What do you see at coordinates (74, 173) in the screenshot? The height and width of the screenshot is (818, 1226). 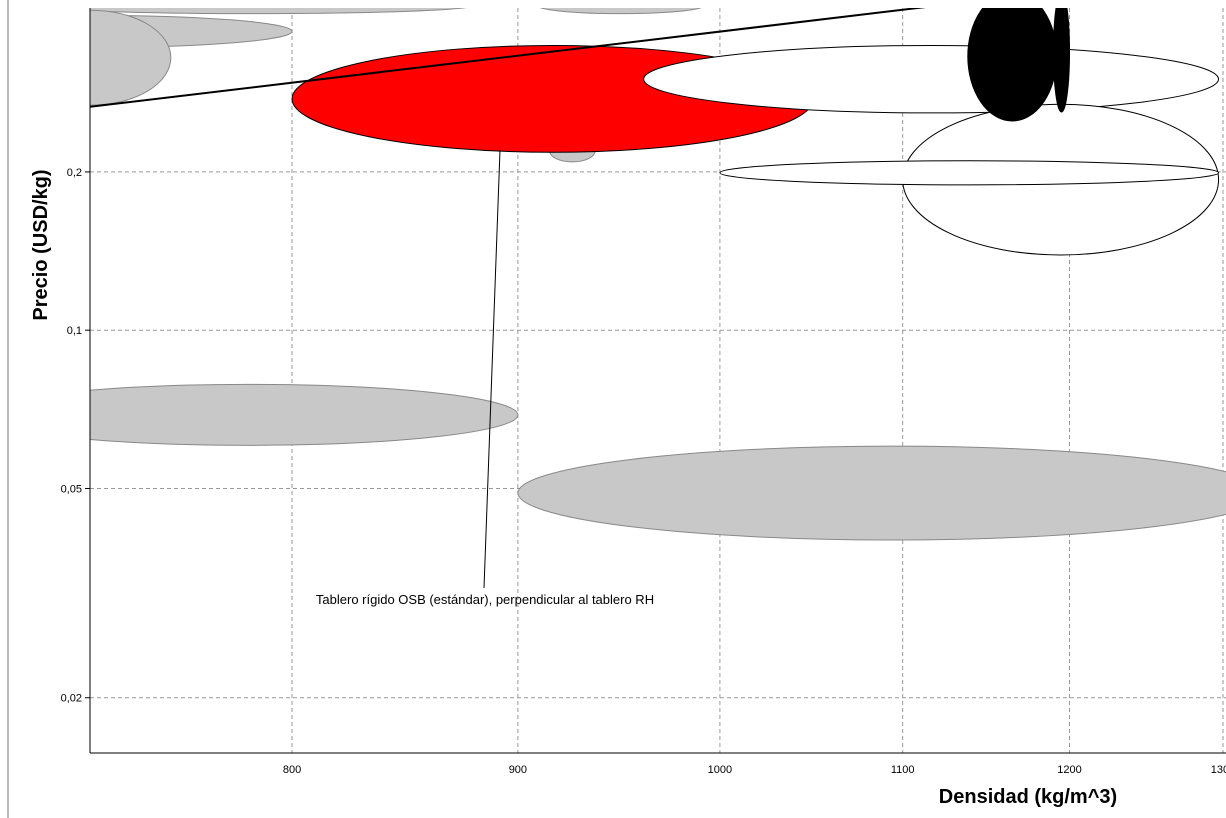 I see `y-tick-label: 0,2` at bounding box center [74, 173].